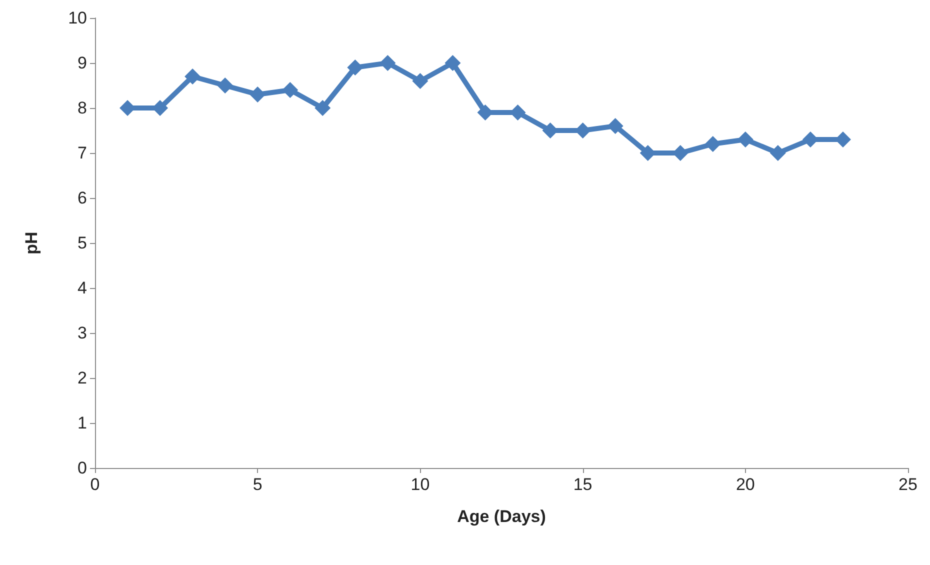 Image resolution: width=930 pixels, height=565 pixels. I want to click on y-tick-label: 6, so click(82, 198).